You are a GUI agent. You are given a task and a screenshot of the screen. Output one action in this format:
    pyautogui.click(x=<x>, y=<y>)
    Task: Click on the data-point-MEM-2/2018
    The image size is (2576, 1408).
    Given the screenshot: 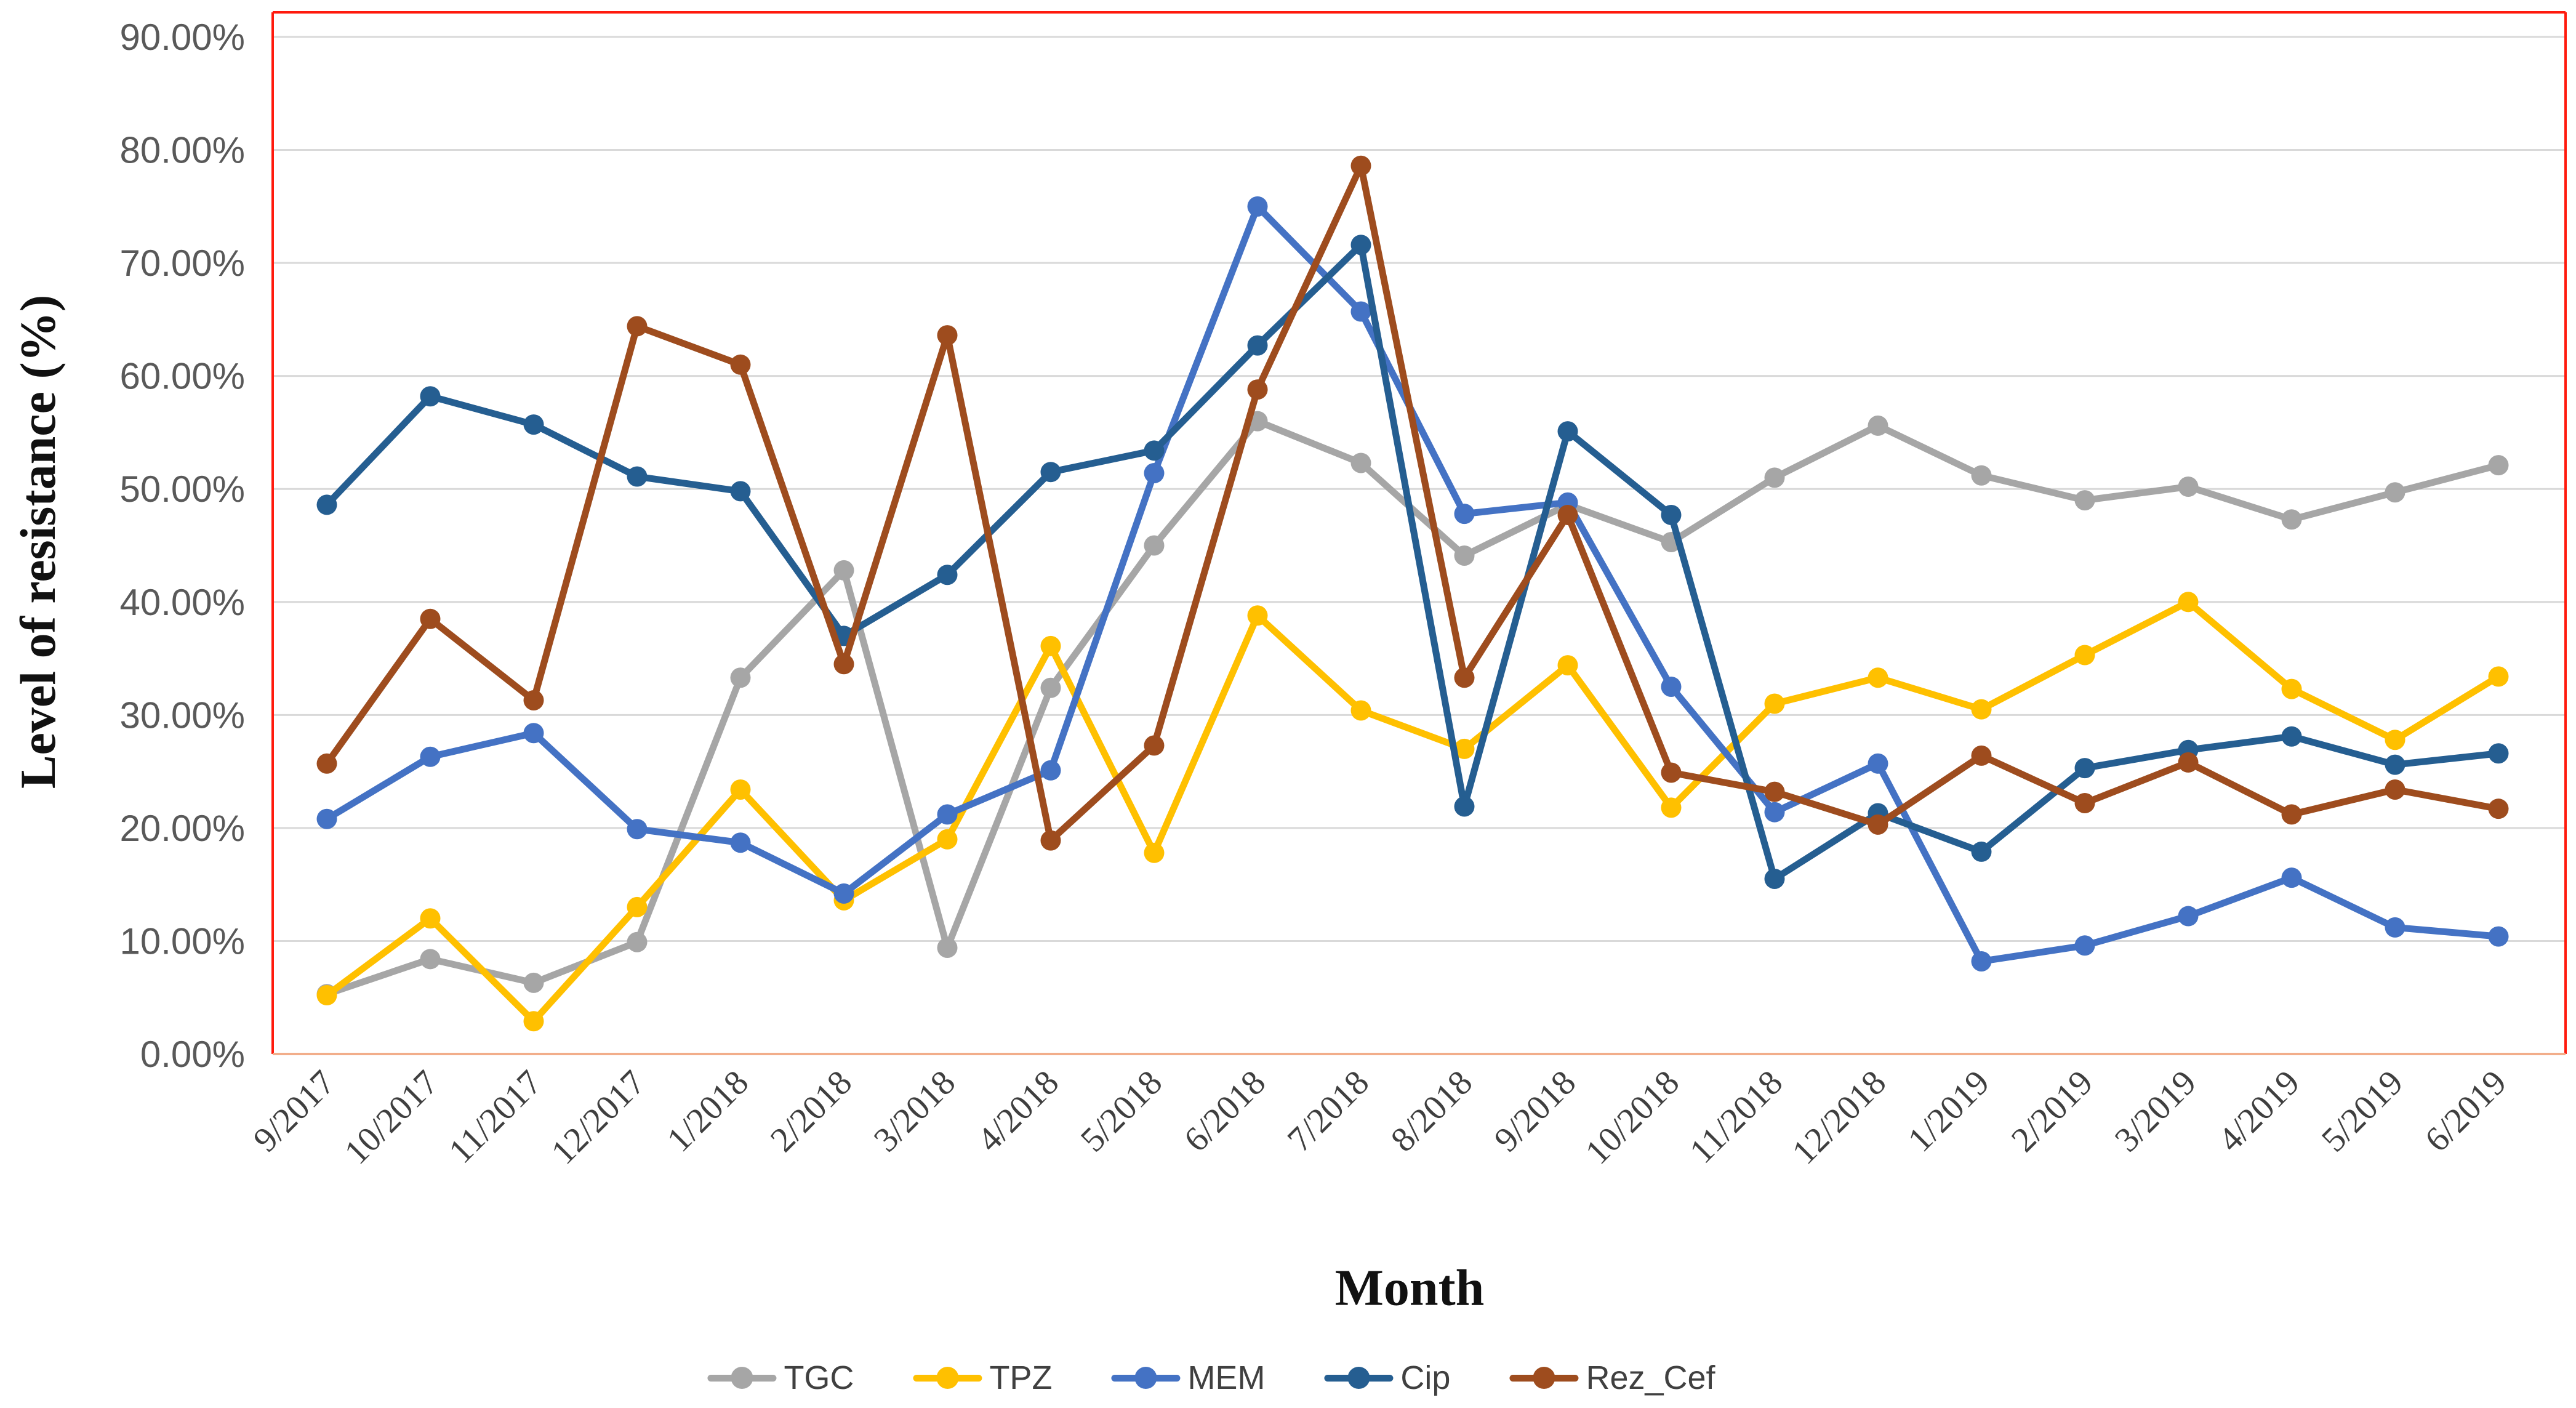 What is the action you would take?
    pyautogui.click(x=843, y=893)
    